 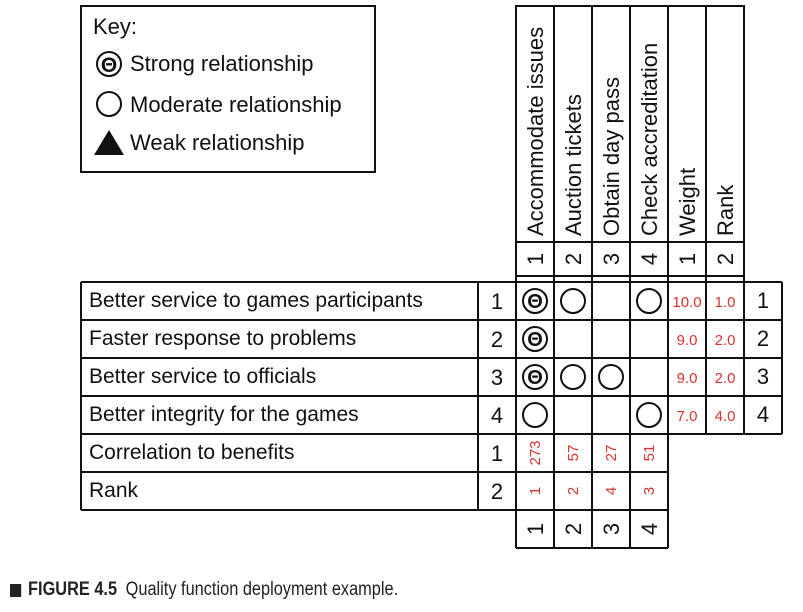 I want to click on legend-strong-label: Strong relationship, so click(x=221, y=63).